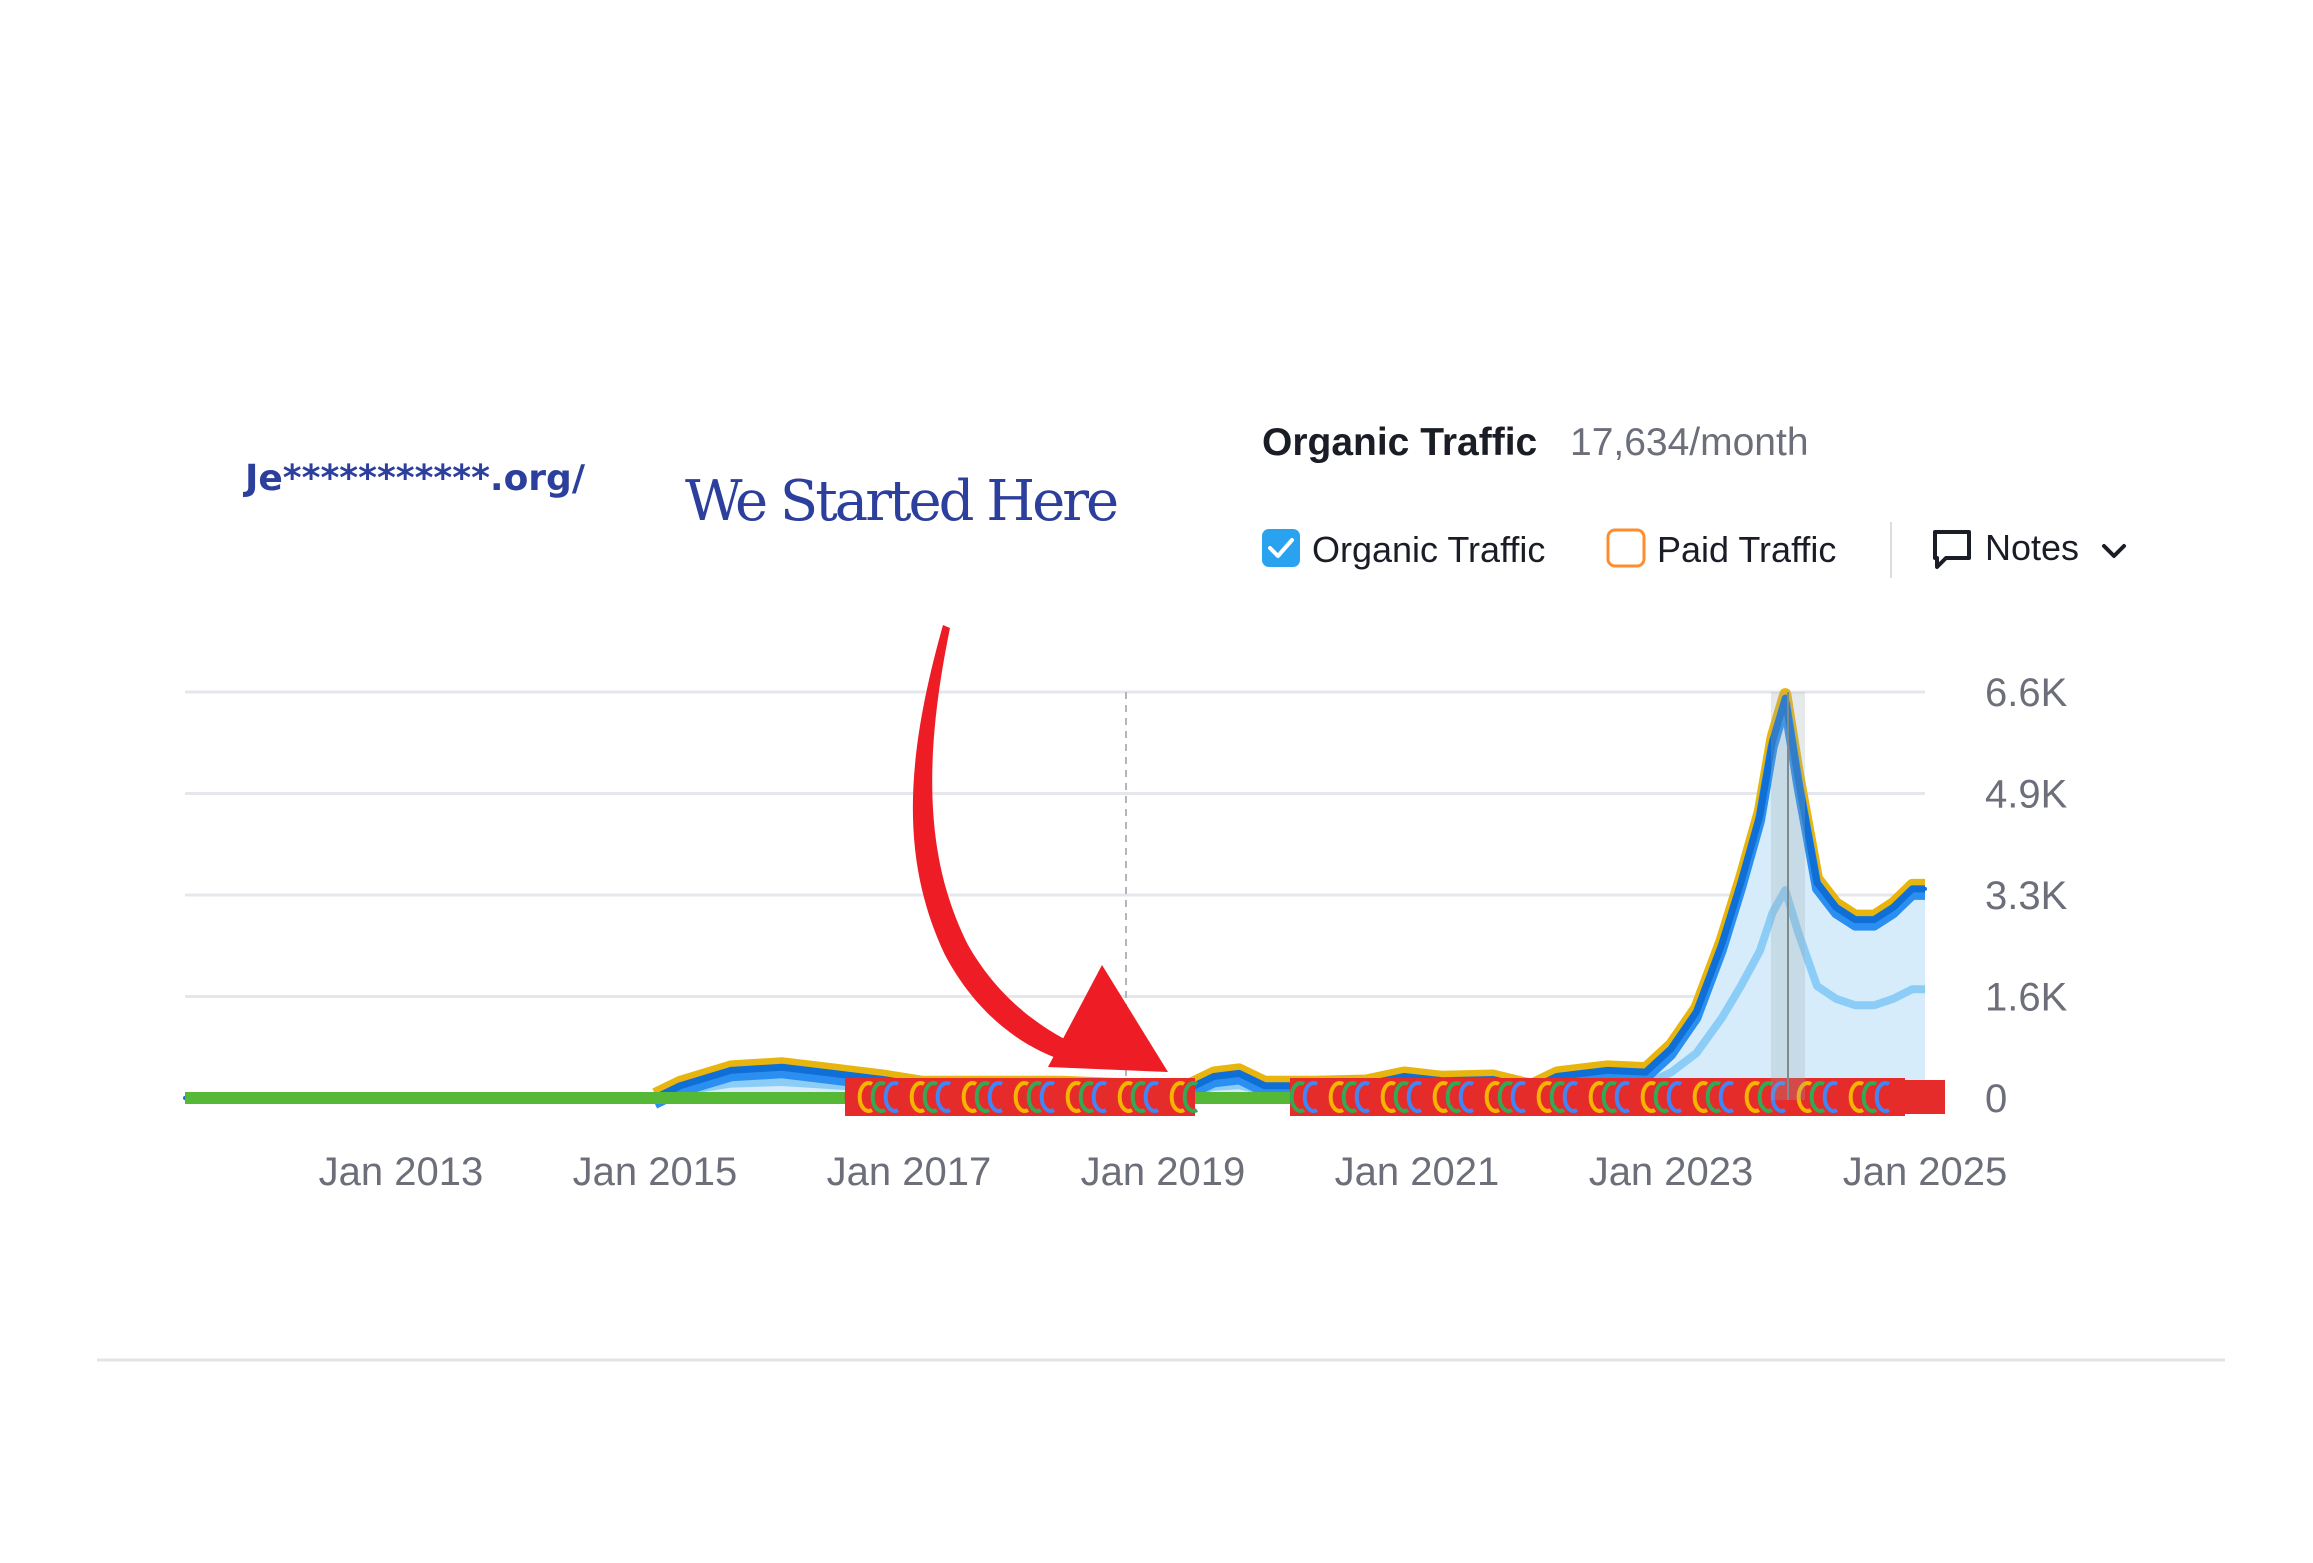  I want to click on y-tick-label: 3.3K, so click(2026, 896).